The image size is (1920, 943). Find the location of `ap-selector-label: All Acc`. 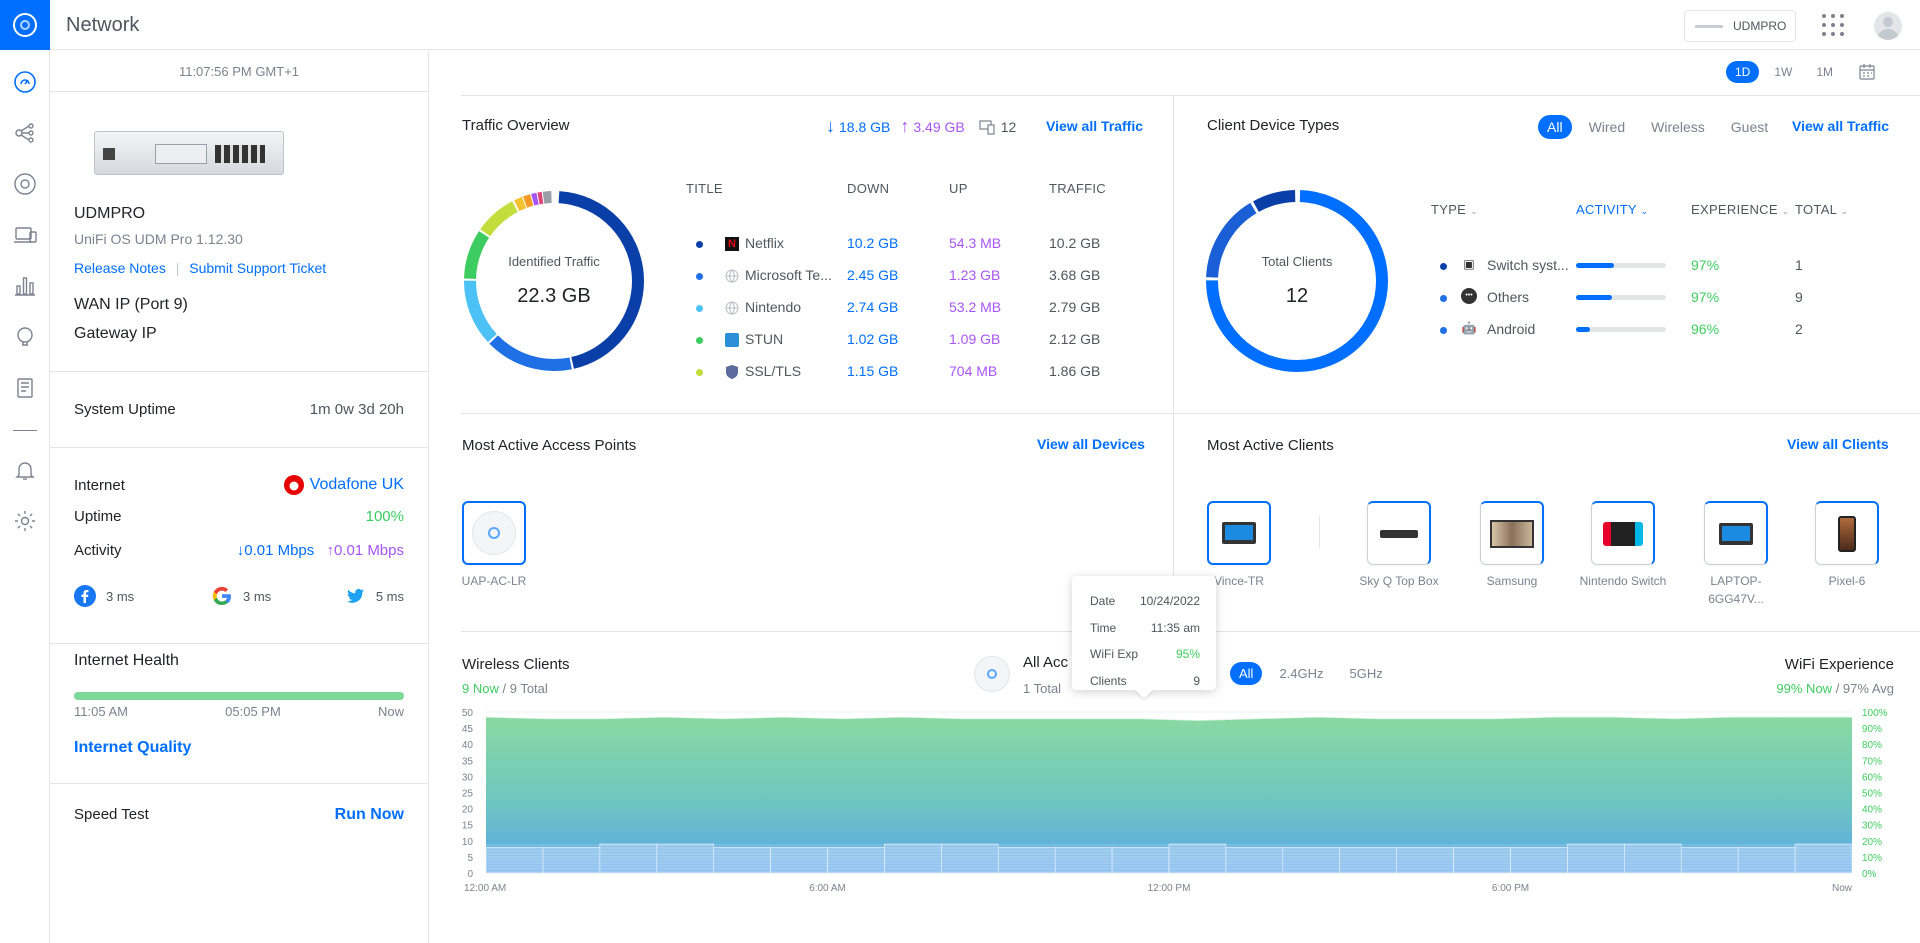

ap-selector-label: All Acc is located at coordinates (1046, 662).